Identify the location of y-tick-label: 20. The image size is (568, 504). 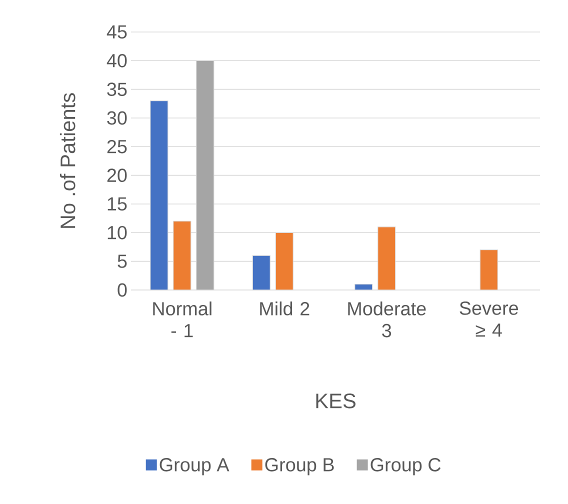
(117, 175).